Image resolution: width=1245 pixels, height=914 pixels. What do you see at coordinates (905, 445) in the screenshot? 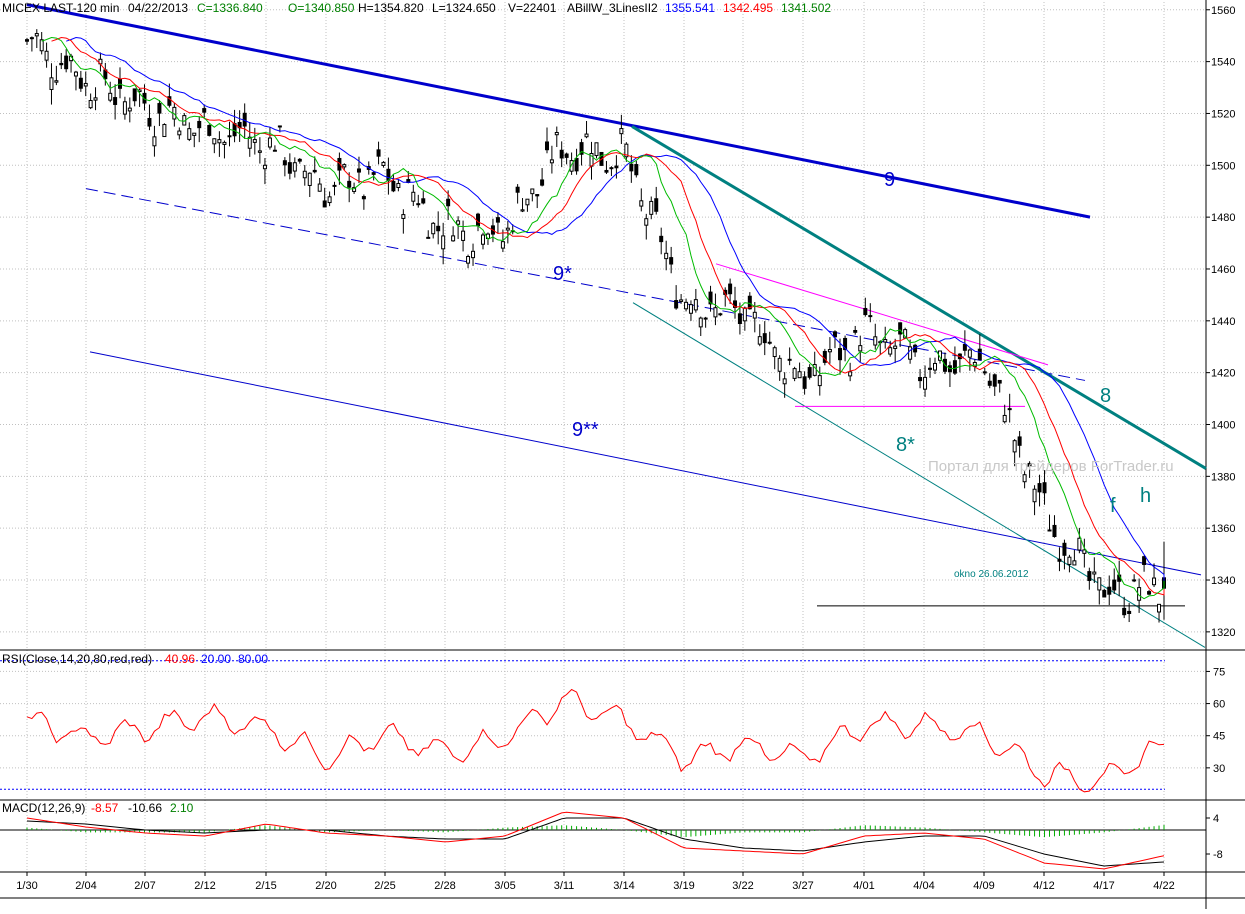
I see `wave-label-8-star: 8*` at bounding box center [905, 445].